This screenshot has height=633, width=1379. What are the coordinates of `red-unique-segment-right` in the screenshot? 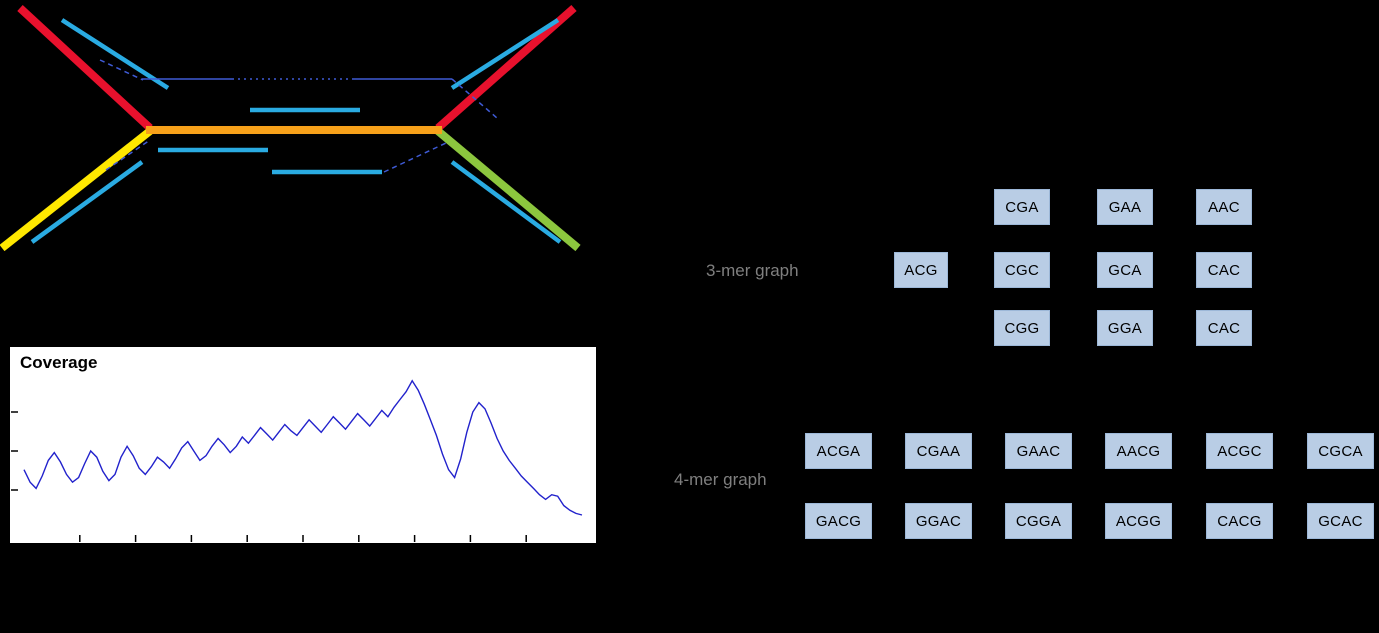 It's located at (506, 68).